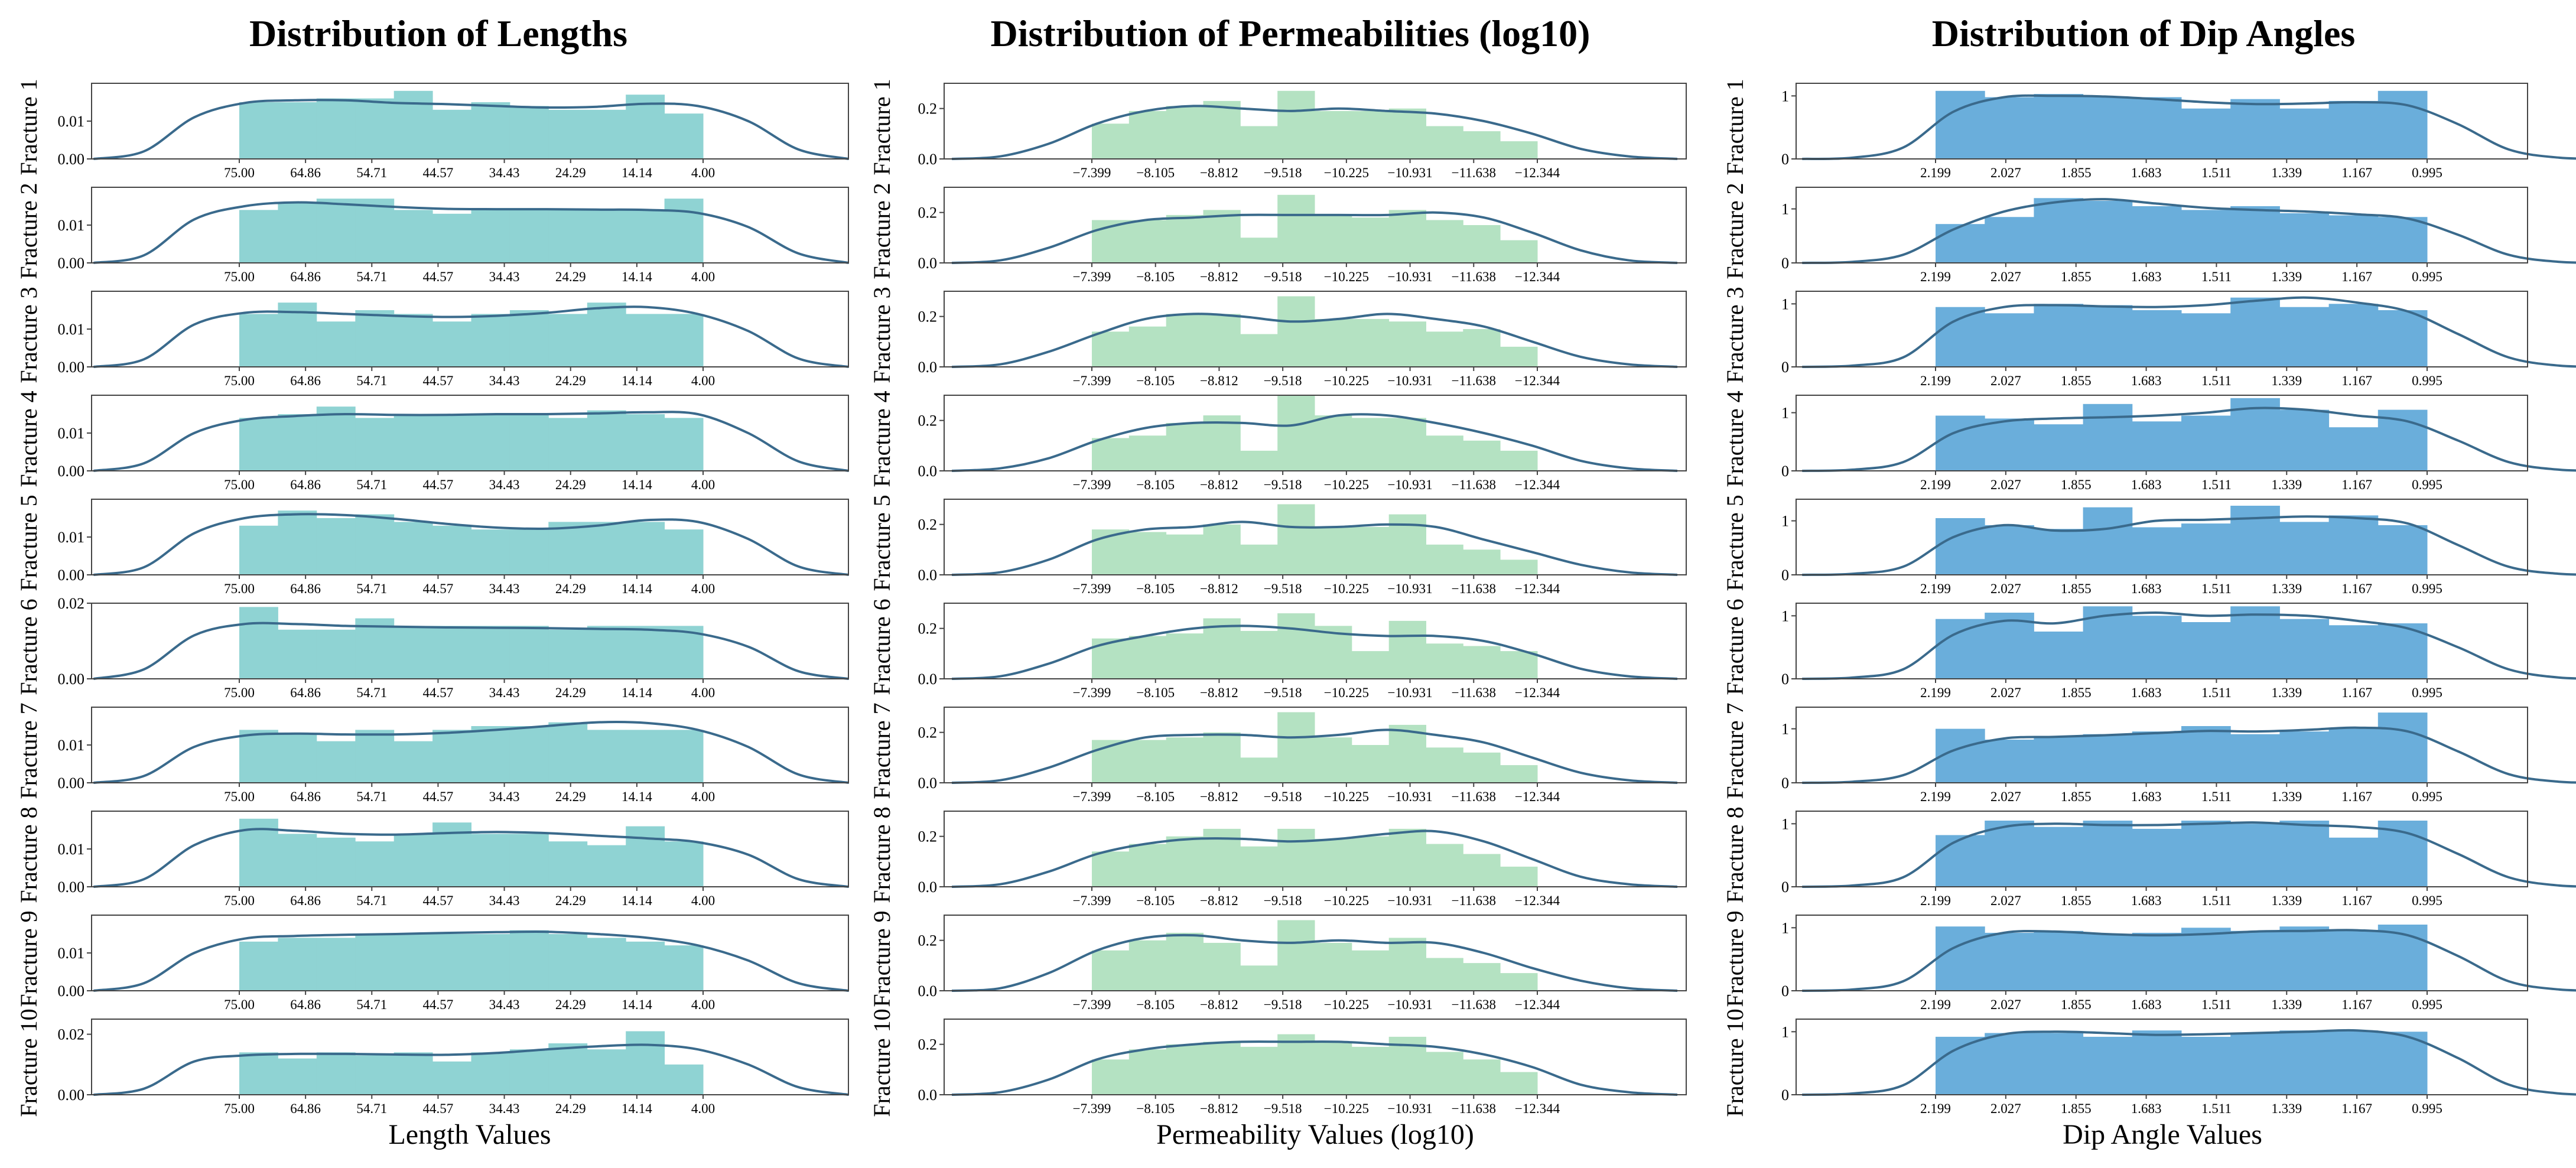  I want to click on lengths-row-label: Fracture 8, so click(29, 855).